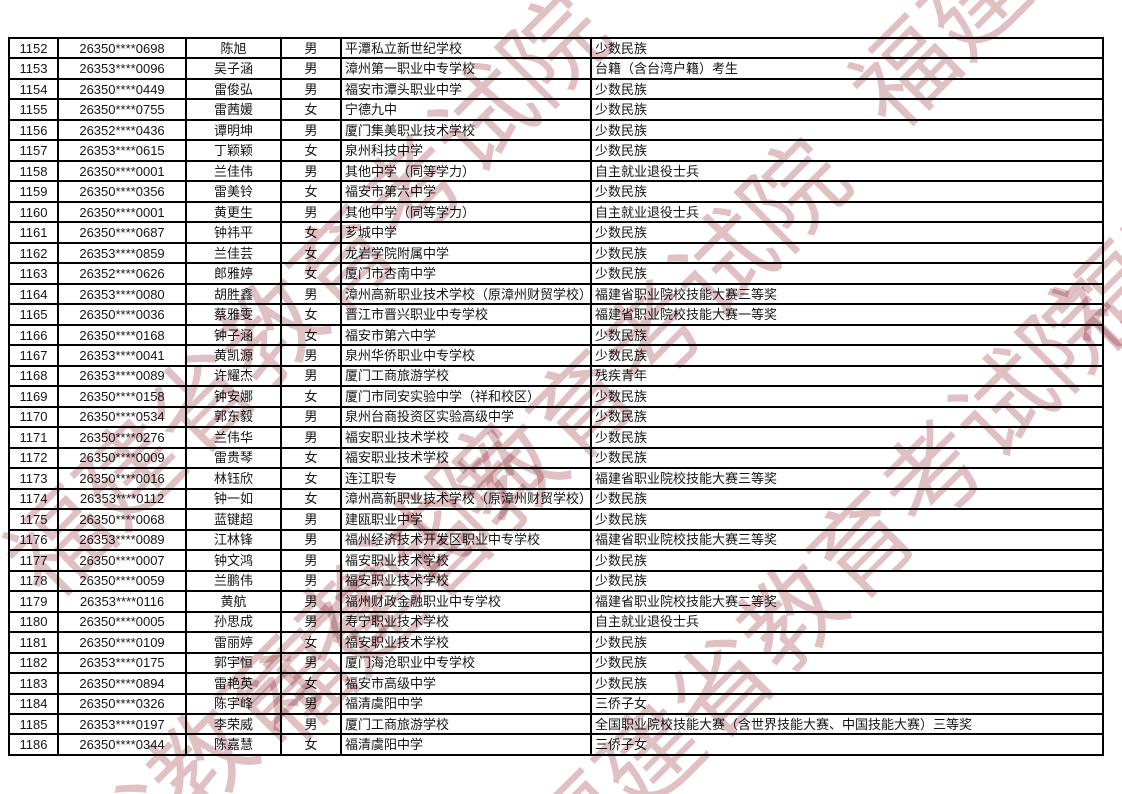 The height and width of the screenshot is (794, 1122). I want to click on cell-id: 26353****0096, so click(122, 68).